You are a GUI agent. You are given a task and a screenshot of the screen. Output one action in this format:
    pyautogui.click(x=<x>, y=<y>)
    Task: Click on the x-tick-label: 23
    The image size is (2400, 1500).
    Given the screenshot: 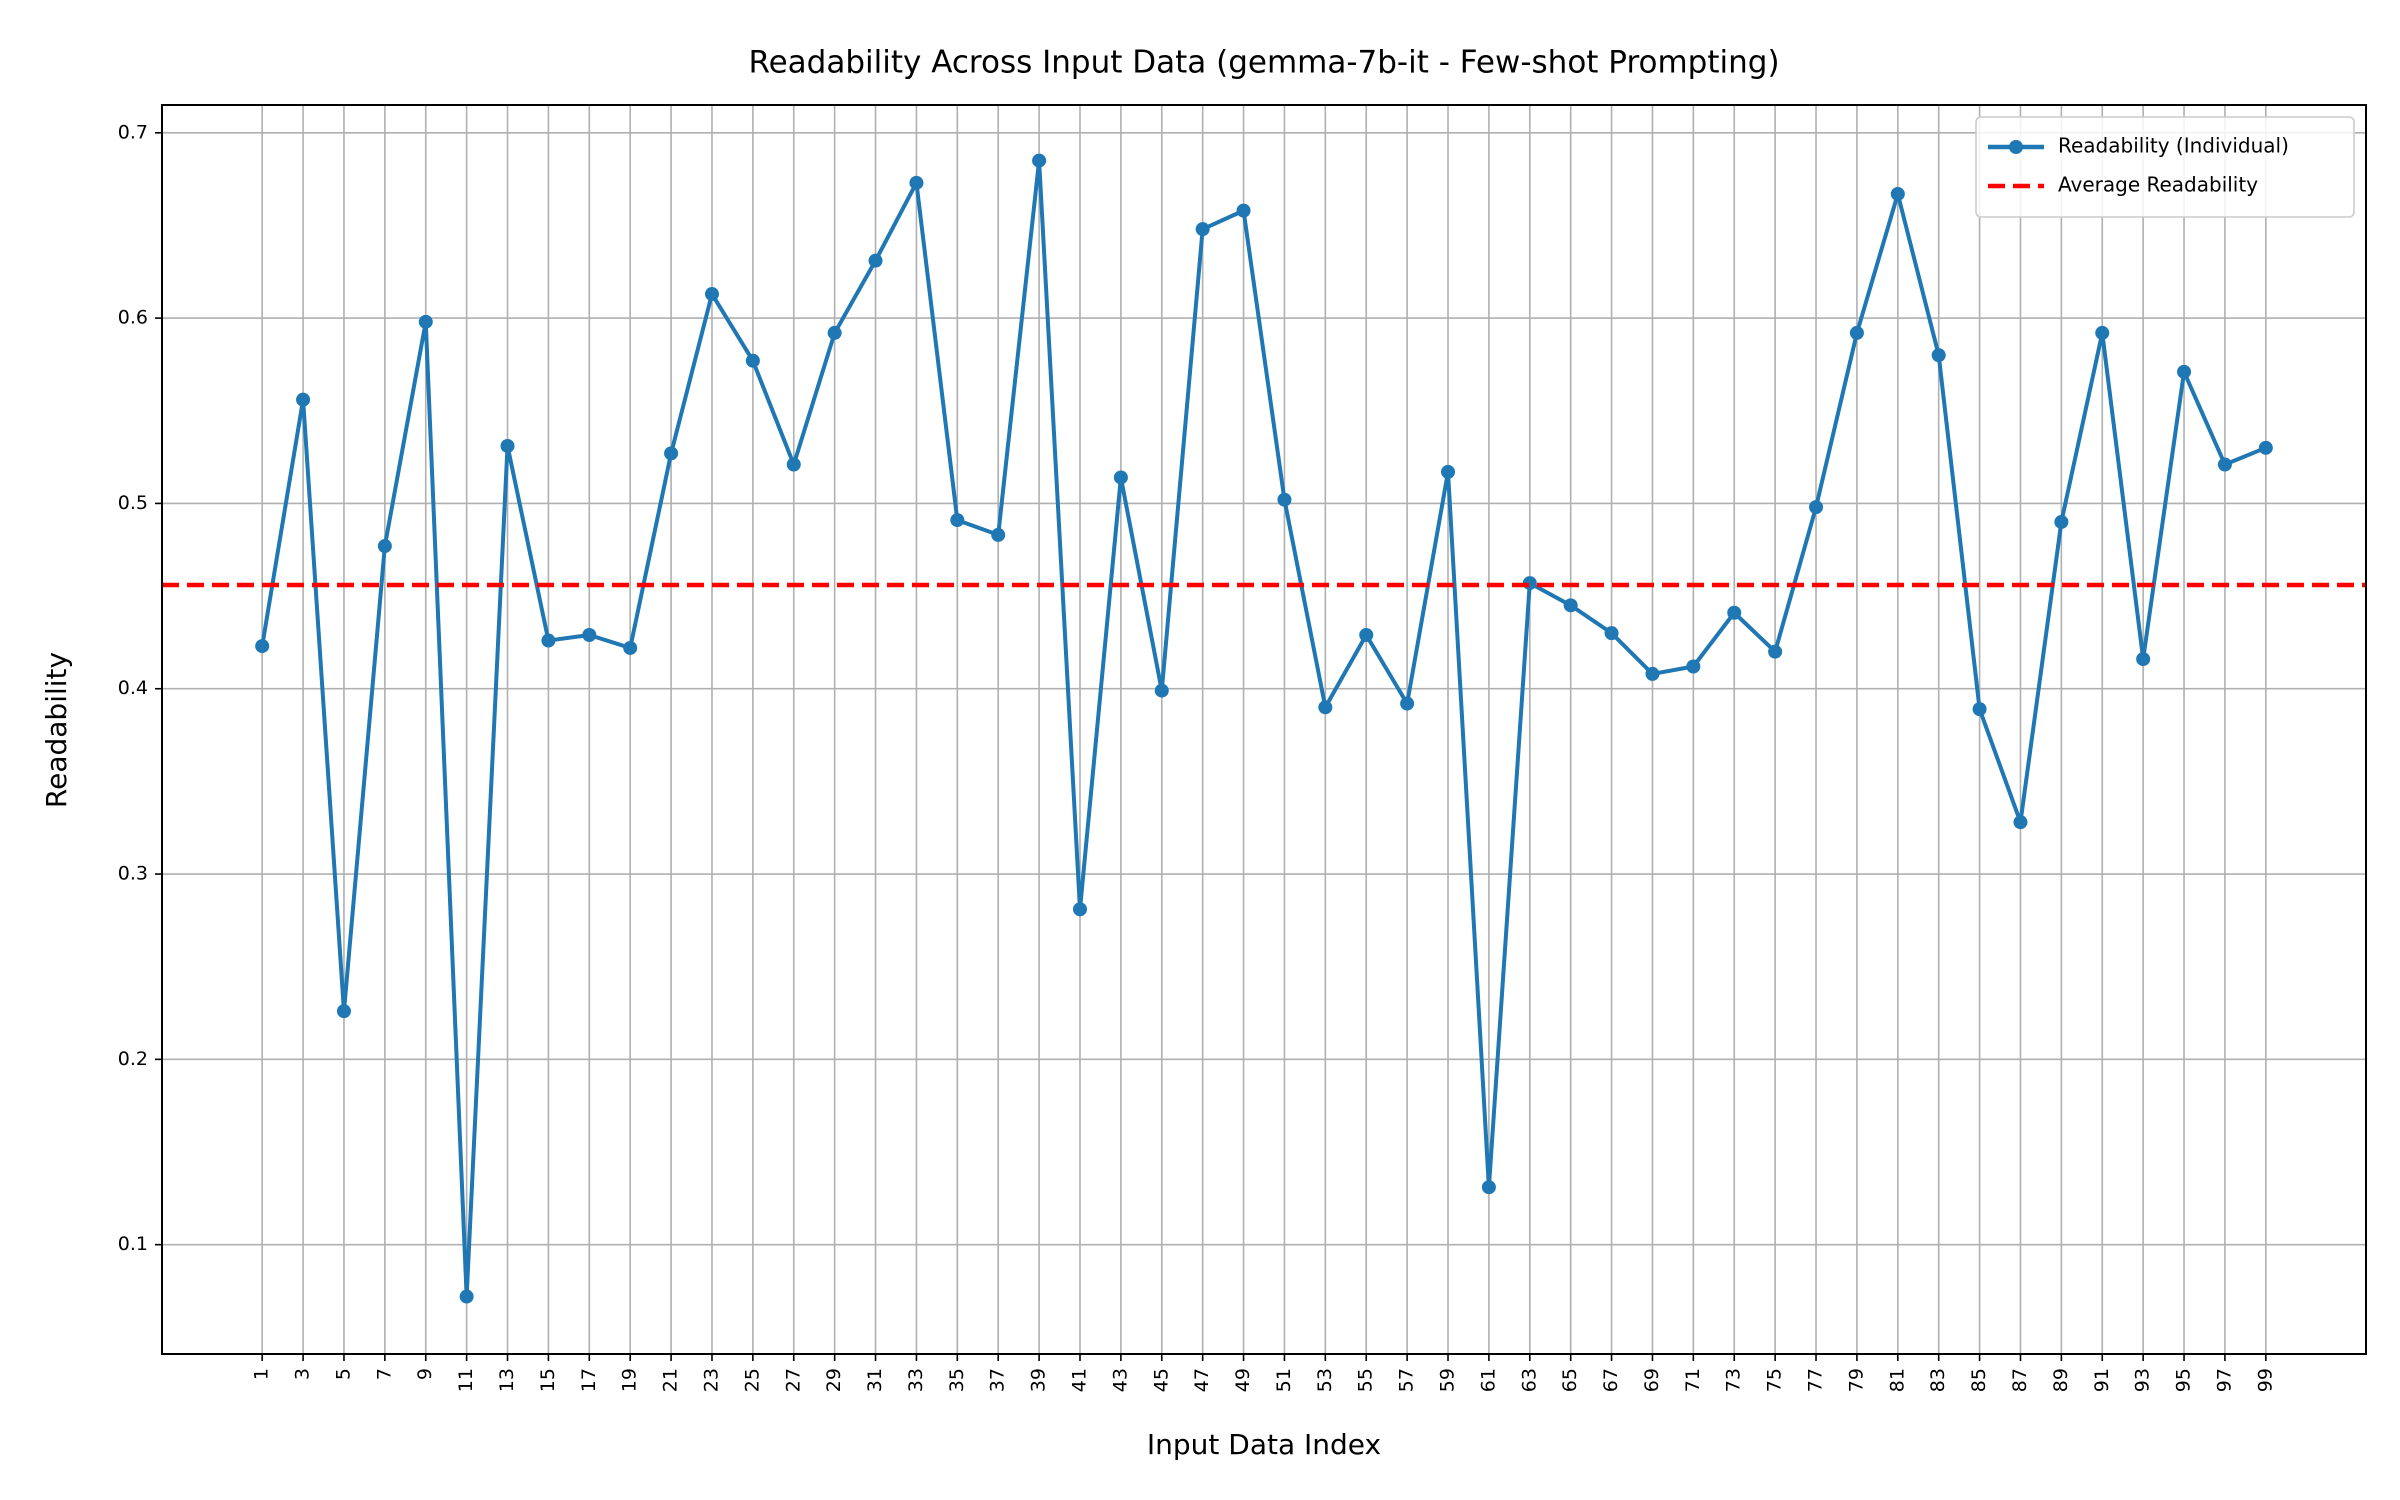 What is the action you would take?
    pyautogui.click(x=711, y=1380)
    